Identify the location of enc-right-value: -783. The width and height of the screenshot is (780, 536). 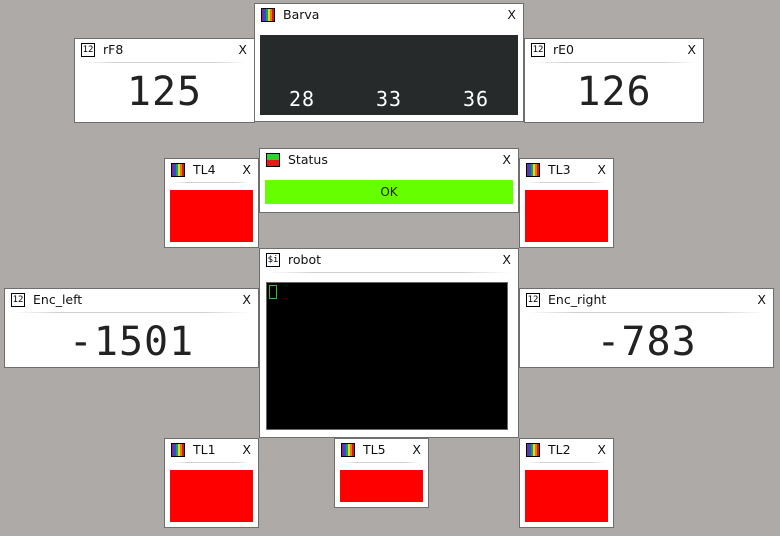
(646, 342).